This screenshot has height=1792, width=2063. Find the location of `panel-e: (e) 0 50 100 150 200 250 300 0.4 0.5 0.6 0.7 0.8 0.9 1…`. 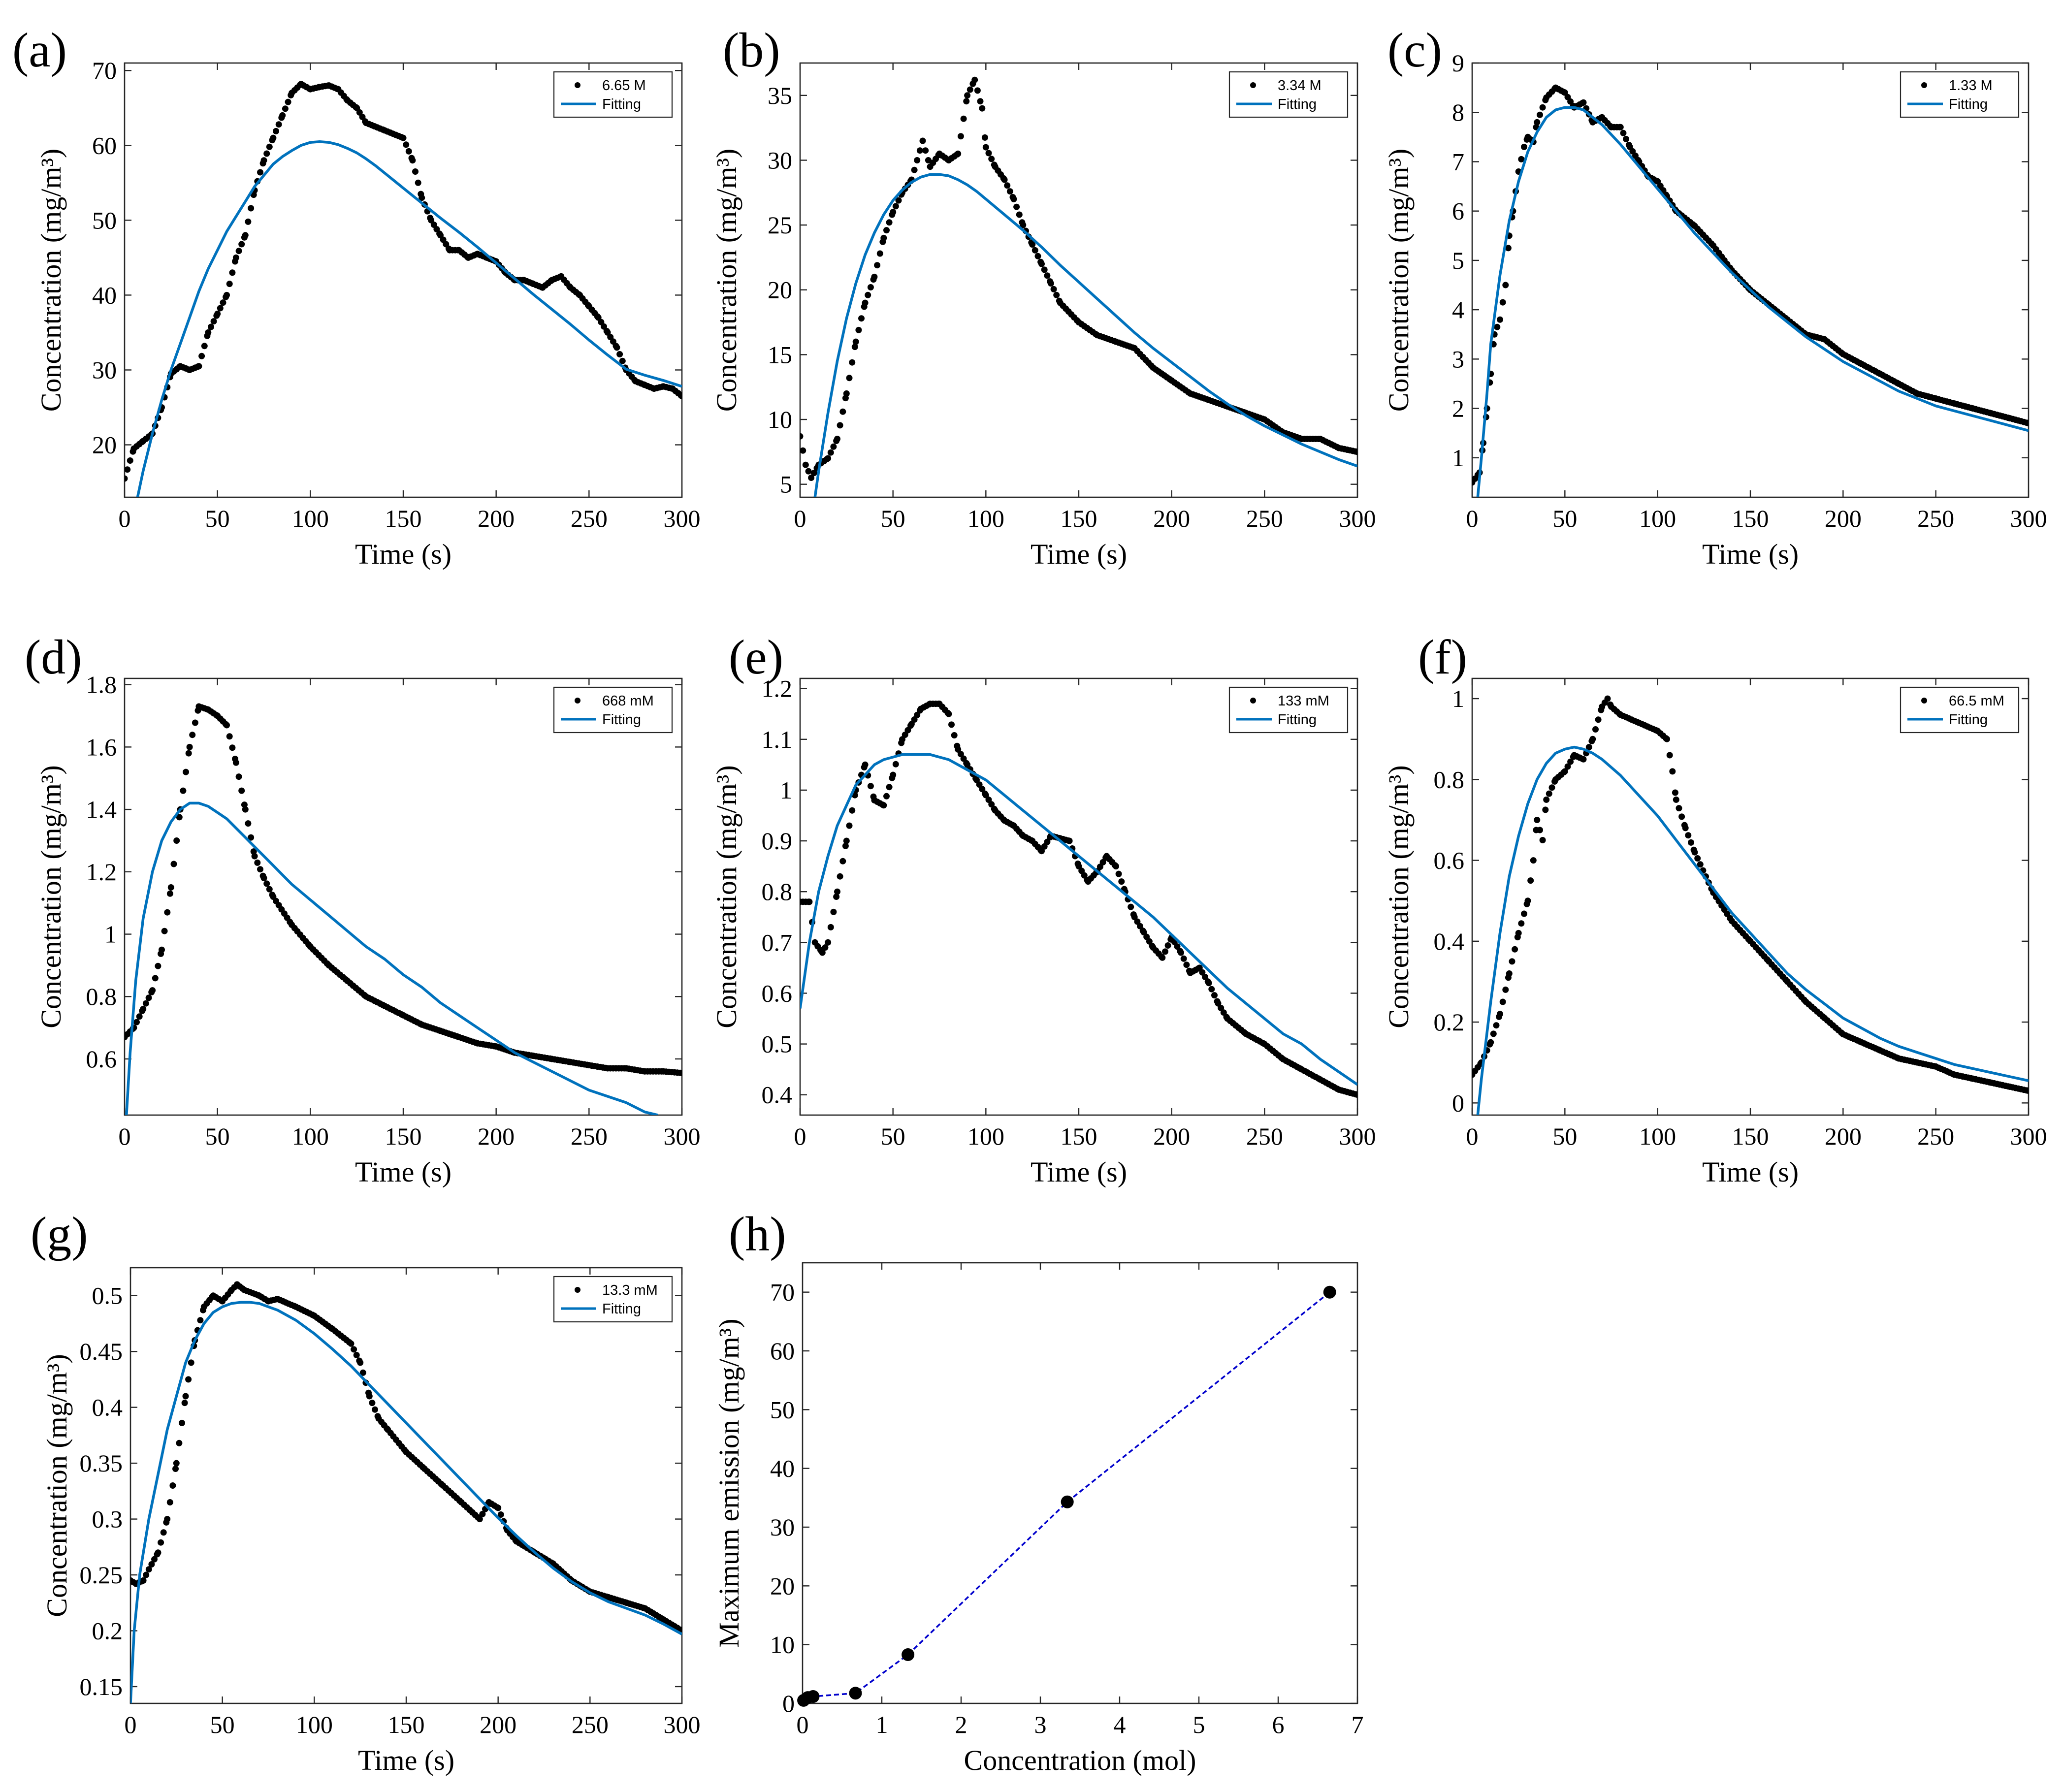

panel-e: (e) 0 50 100 150 200 250 300 0.4 0.5 0.6 0.7 0.8 0.9 1… is located at coordinates (1043, 909).